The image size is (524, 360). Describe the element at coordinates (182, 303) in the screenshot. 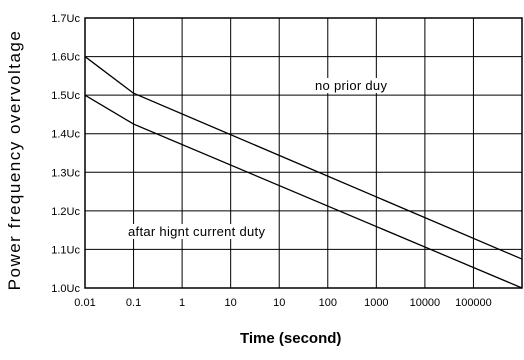

I see `x-tick-label: 1` at that location.